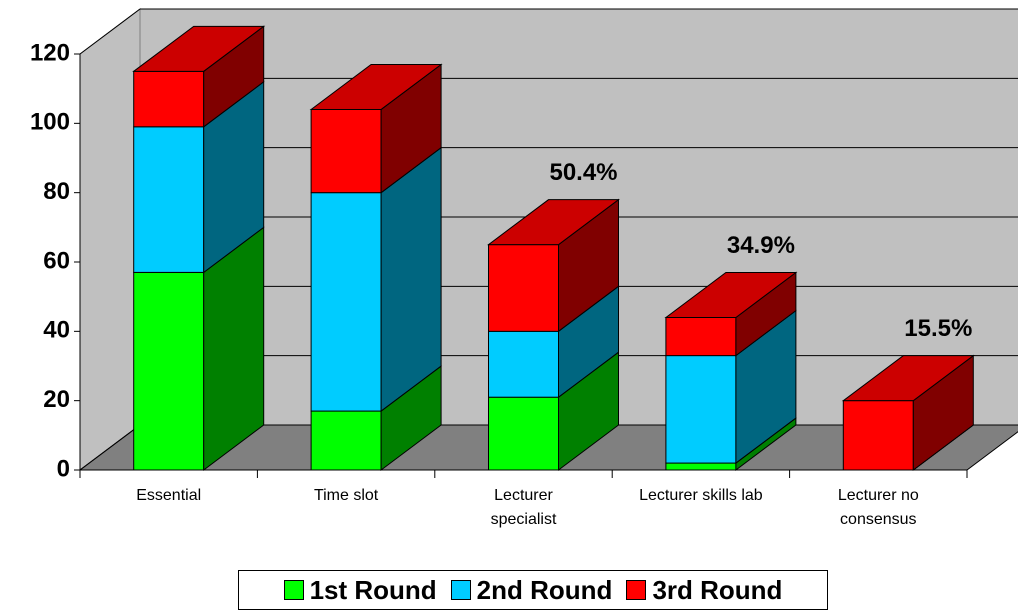 Image resolution: width=1018 pixels, height=614 pixels. I want to click on legend-label: 3rd Round, so click(717, 589).